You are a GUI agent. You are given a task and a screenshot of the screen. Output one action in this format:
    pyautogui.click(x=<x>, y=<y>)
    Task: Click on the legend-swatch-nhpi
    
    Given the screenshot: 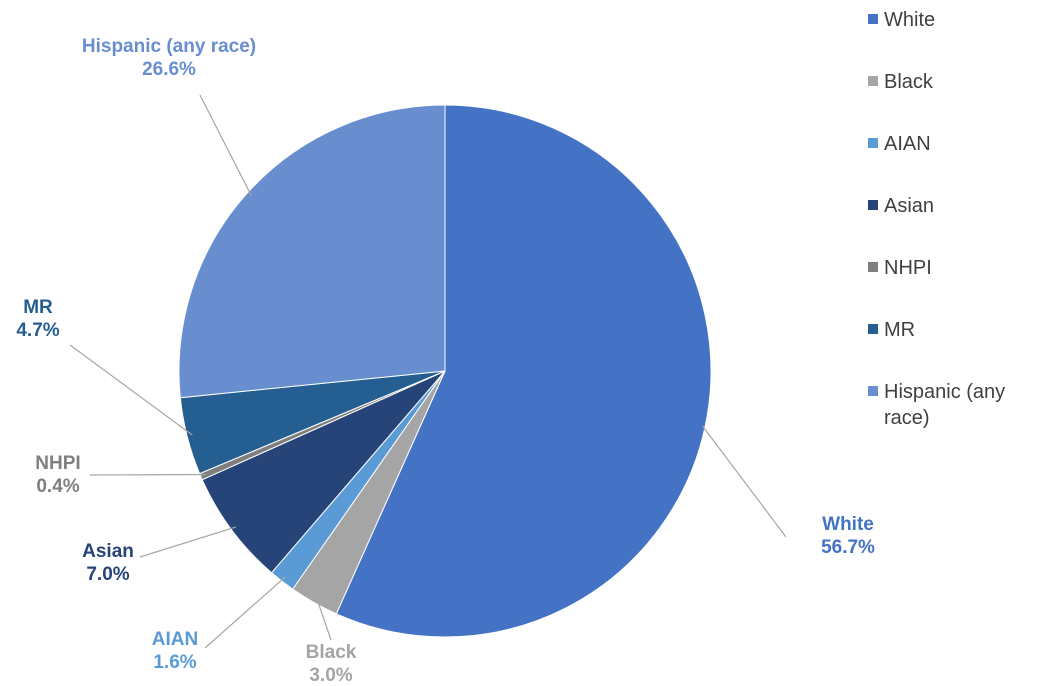 What is the action you would take?
    pyautogui.click(x=873, y=267)
    